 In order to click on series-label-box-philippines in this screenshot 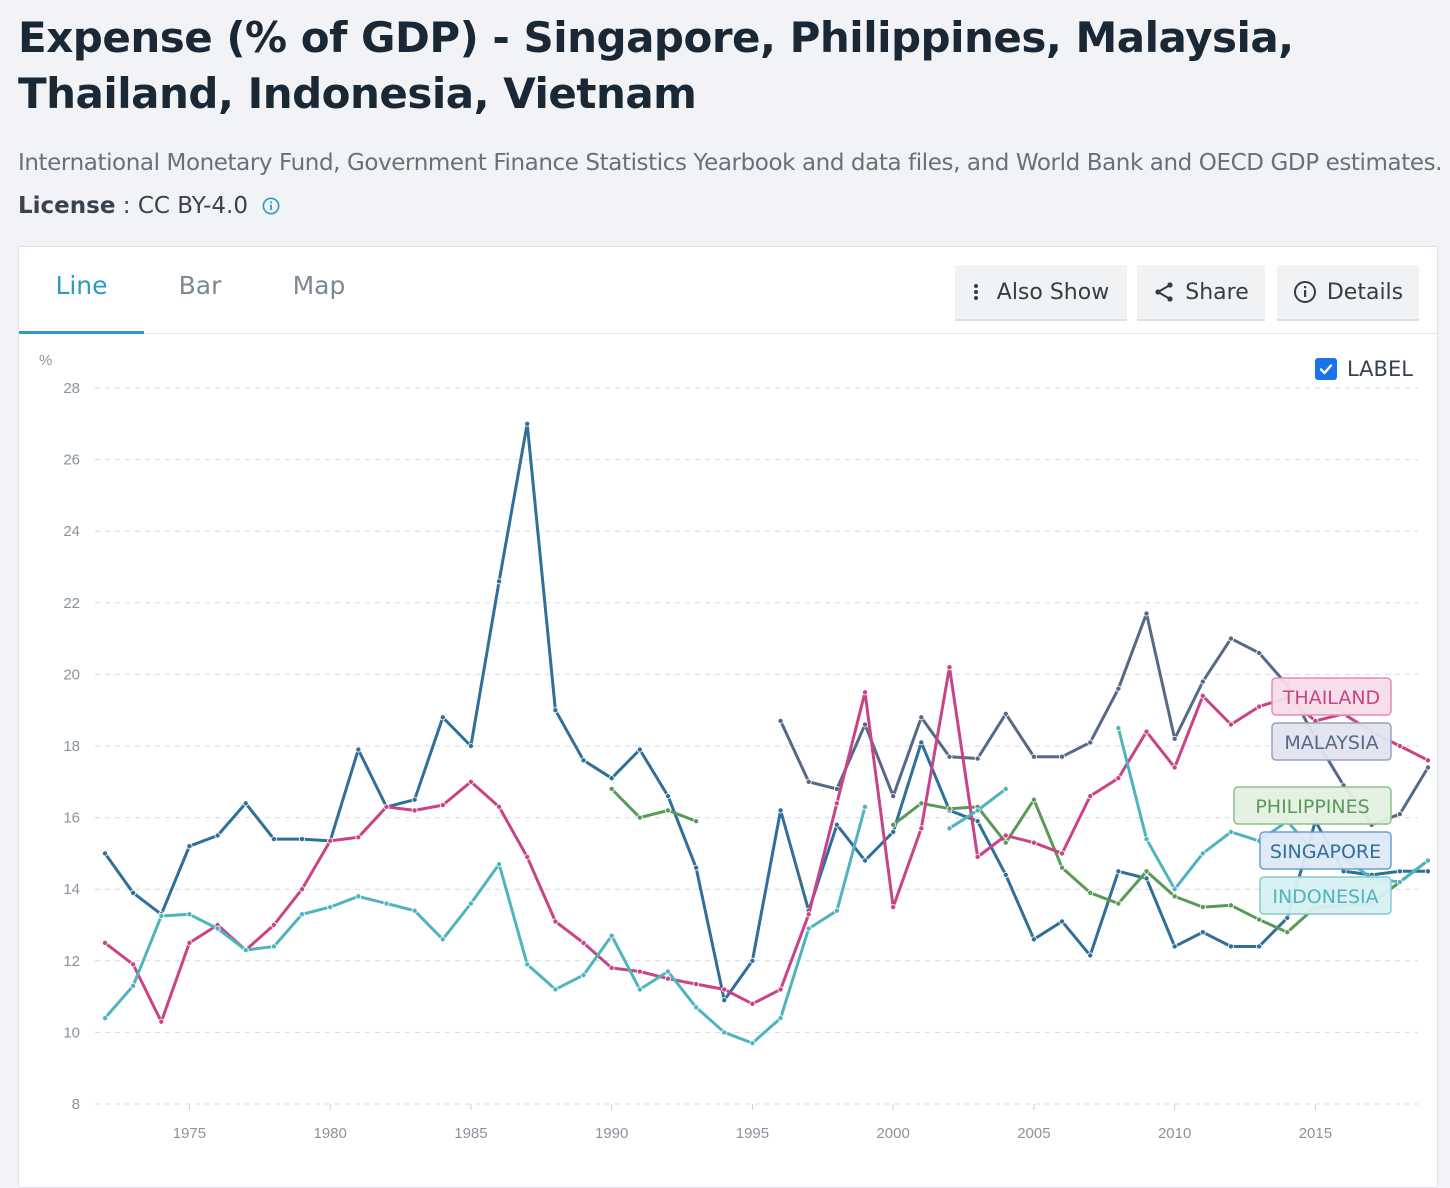, I will do `click(1312, 805)`.